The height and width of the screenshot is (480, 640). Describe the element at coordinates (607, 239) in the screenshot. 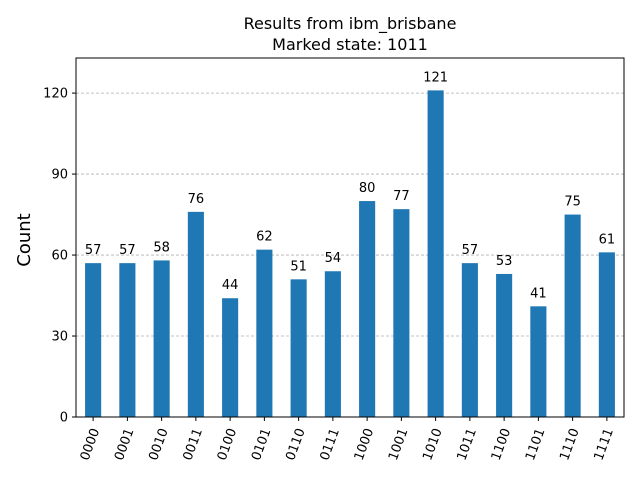

I see `bar-value-label-1111: 61` at that location.